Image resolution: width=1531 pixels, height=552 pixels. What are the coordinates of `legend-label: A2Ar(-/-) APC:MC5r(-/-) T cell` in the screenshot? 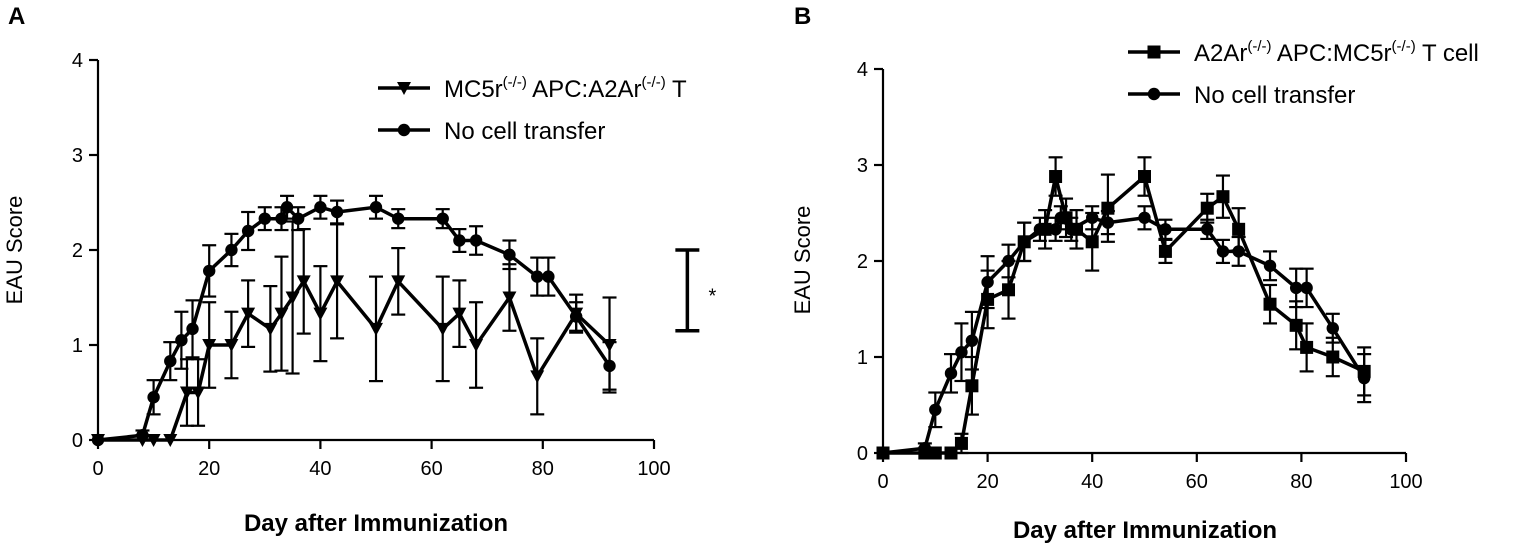 It's located at (1336, 52).